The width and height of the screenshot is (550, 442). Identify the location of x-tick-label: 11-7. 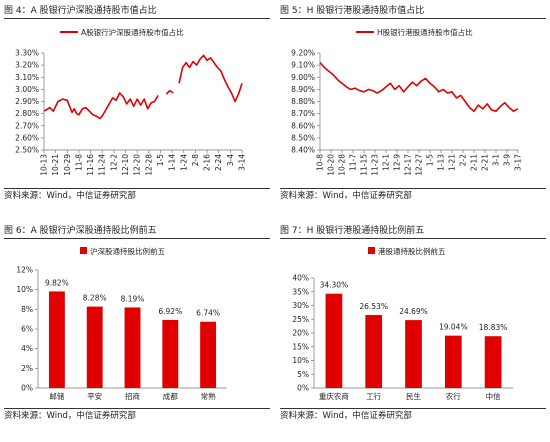
(353, 162).